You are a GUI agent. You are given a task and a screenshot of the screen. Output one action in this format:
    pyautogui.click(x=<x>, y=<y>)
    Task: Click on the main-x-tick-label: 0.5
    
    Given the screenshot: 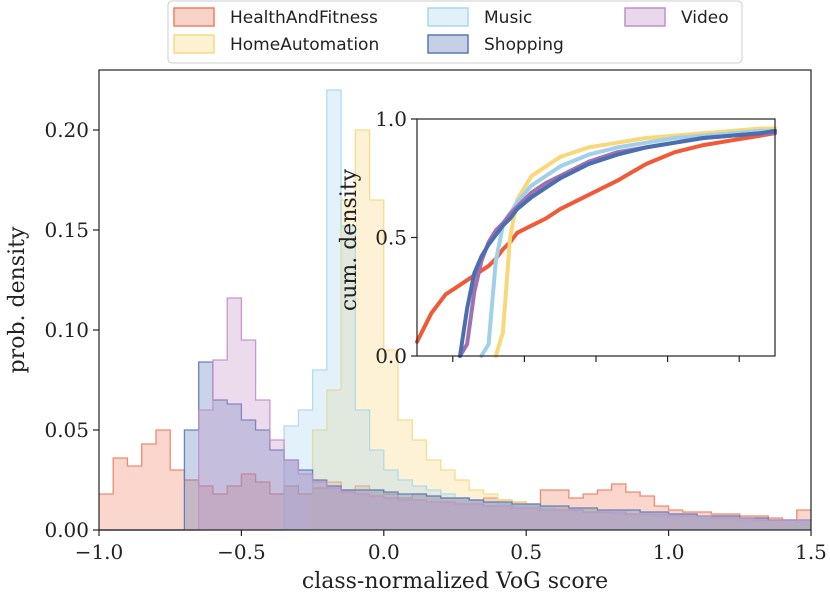 What is the action you would take?
    pyautogui.click(x=526, y=552)
    